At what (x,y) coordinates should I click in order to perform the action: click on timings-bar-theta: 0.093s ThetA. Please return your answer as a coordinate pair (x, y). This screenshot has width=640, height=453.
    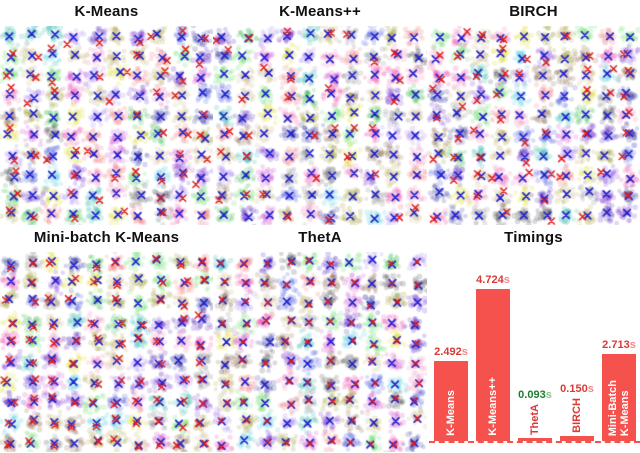
    Looking at the image, I should click on (535, 415).